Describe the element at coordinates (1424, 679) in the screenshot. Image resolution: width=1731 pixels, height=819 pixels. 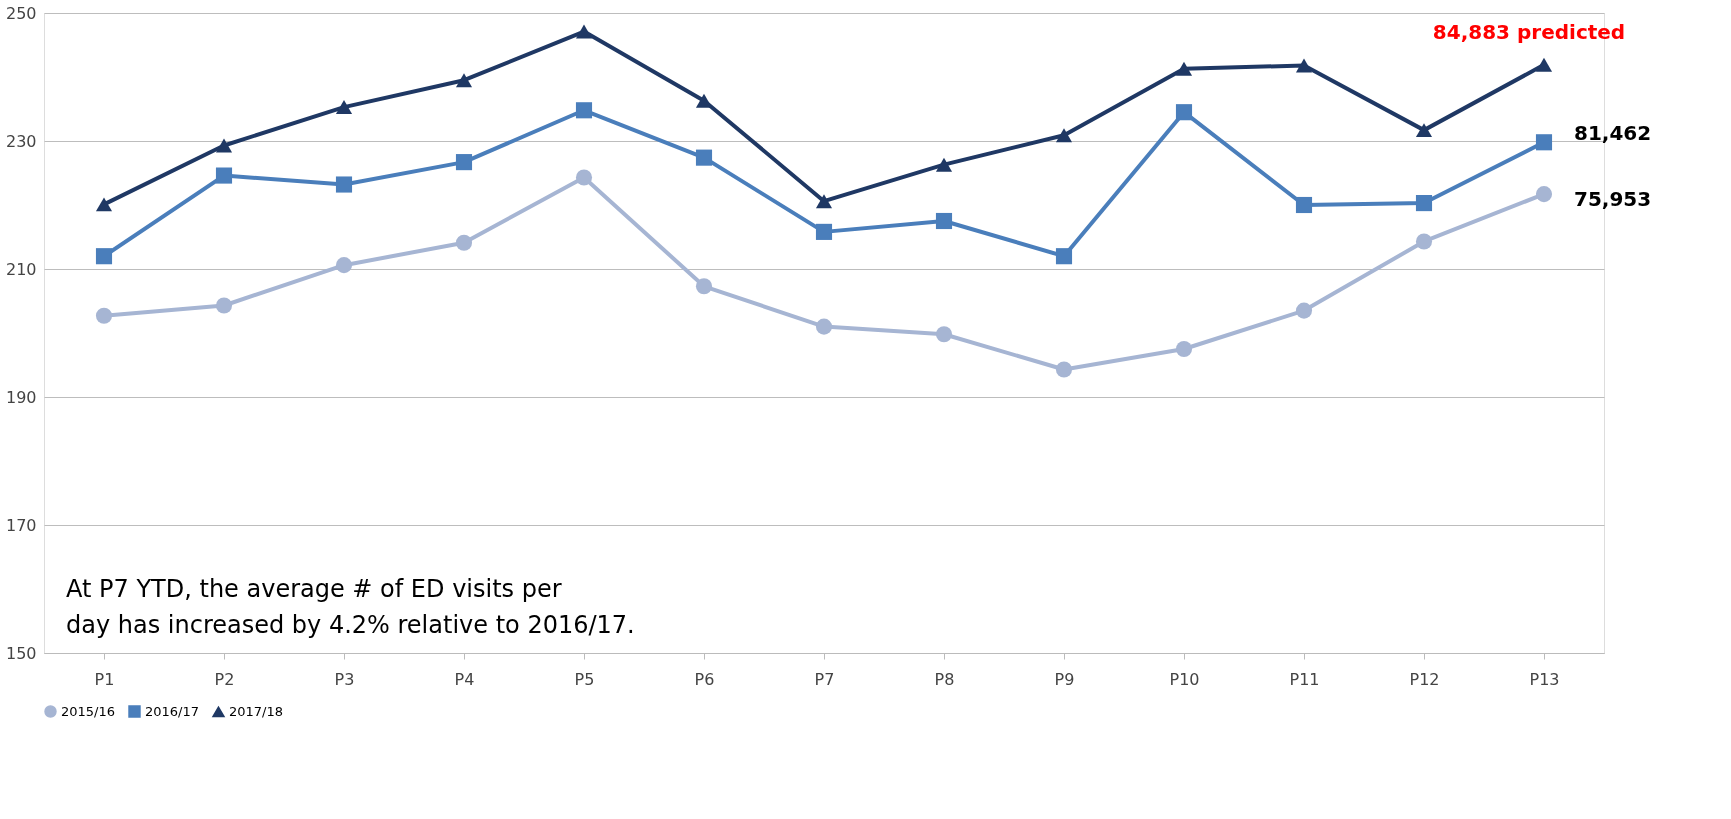
I see `x-tick-label: P12` at that location.